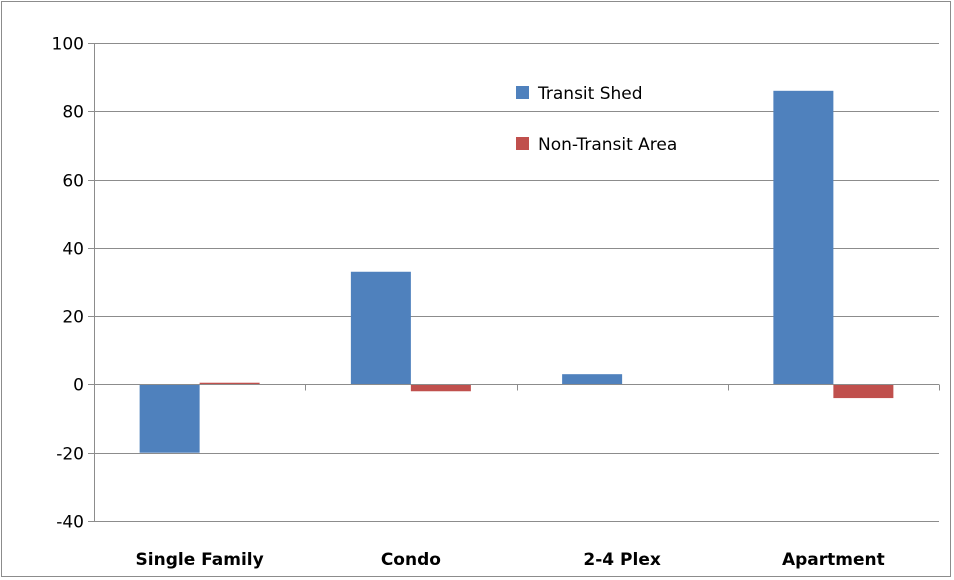 This screenshot has height=580, width=954. What do you see at coordinates (592, 379) in the screenshot?
I see `bar-transit-shed-2-4-plex` at bounding box center [592, 379].